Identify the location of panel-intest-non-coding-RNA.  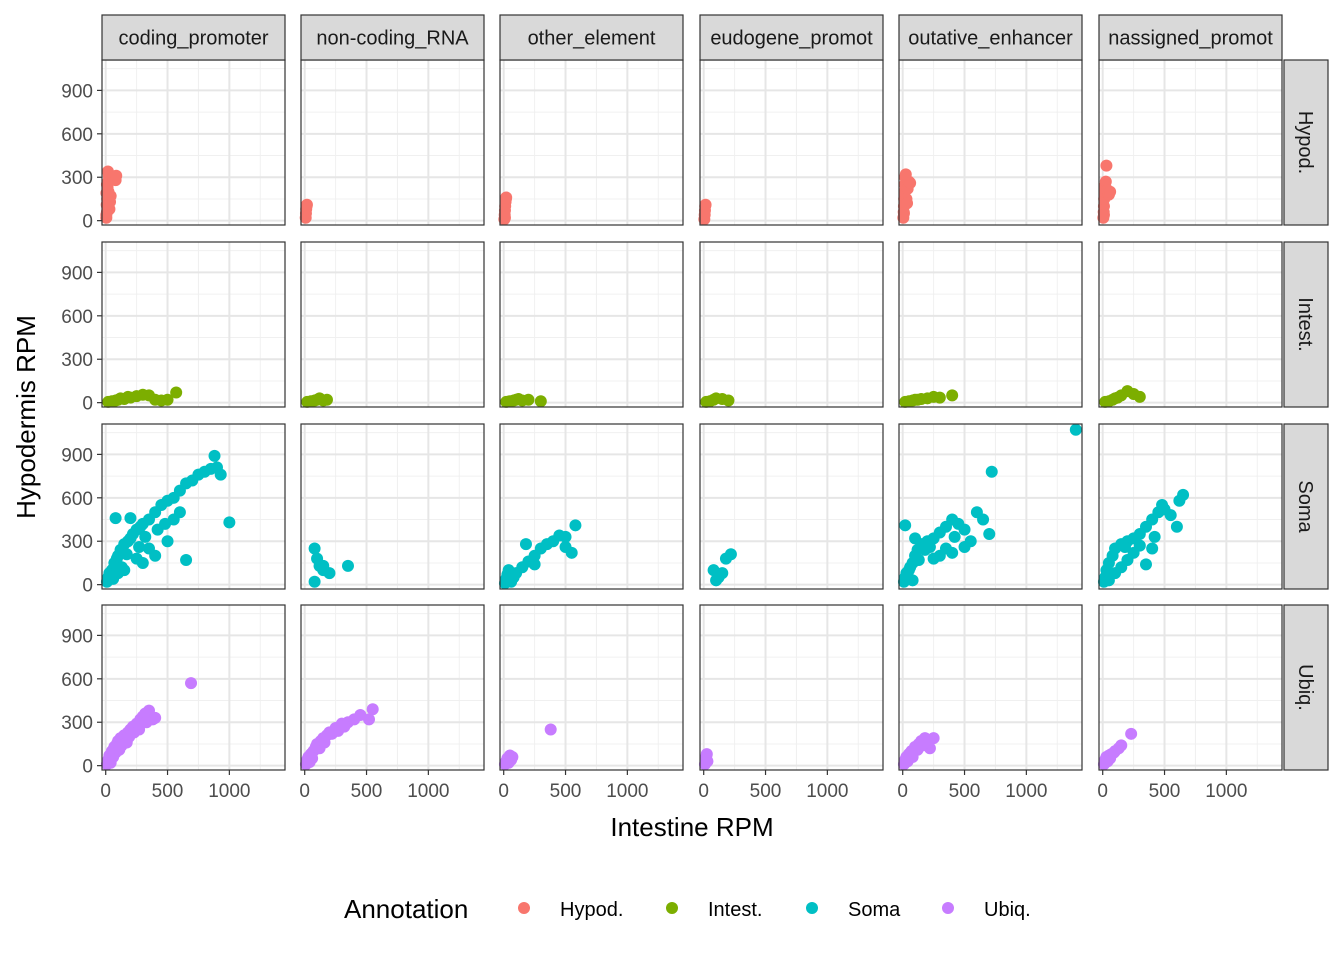
(392, 324).